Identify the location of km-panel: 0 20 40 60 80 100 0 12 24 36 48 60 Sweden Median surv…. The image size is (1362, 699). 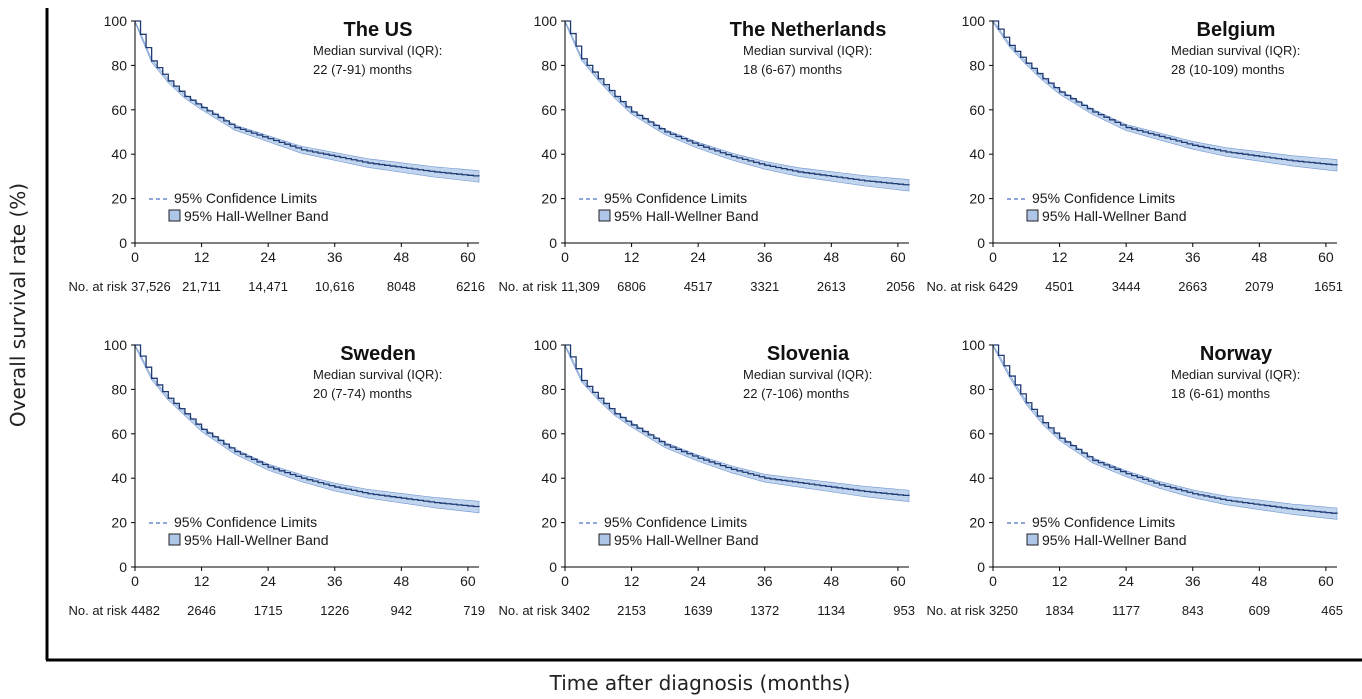
(276, 477).